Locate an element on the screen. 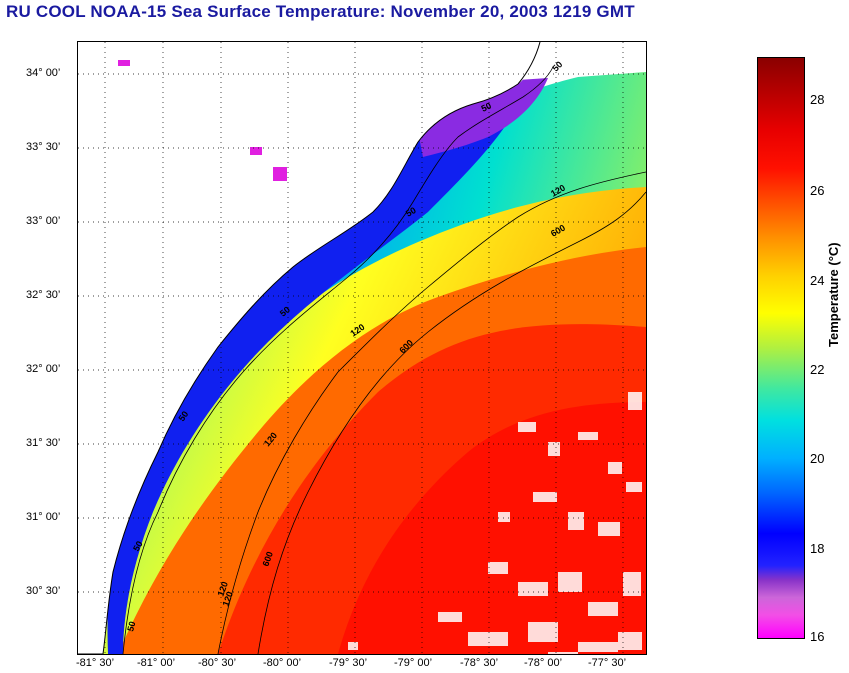 The width and height of the screenshot is (849, 673). contour-label: 600 is located at coordinates (267, 559).